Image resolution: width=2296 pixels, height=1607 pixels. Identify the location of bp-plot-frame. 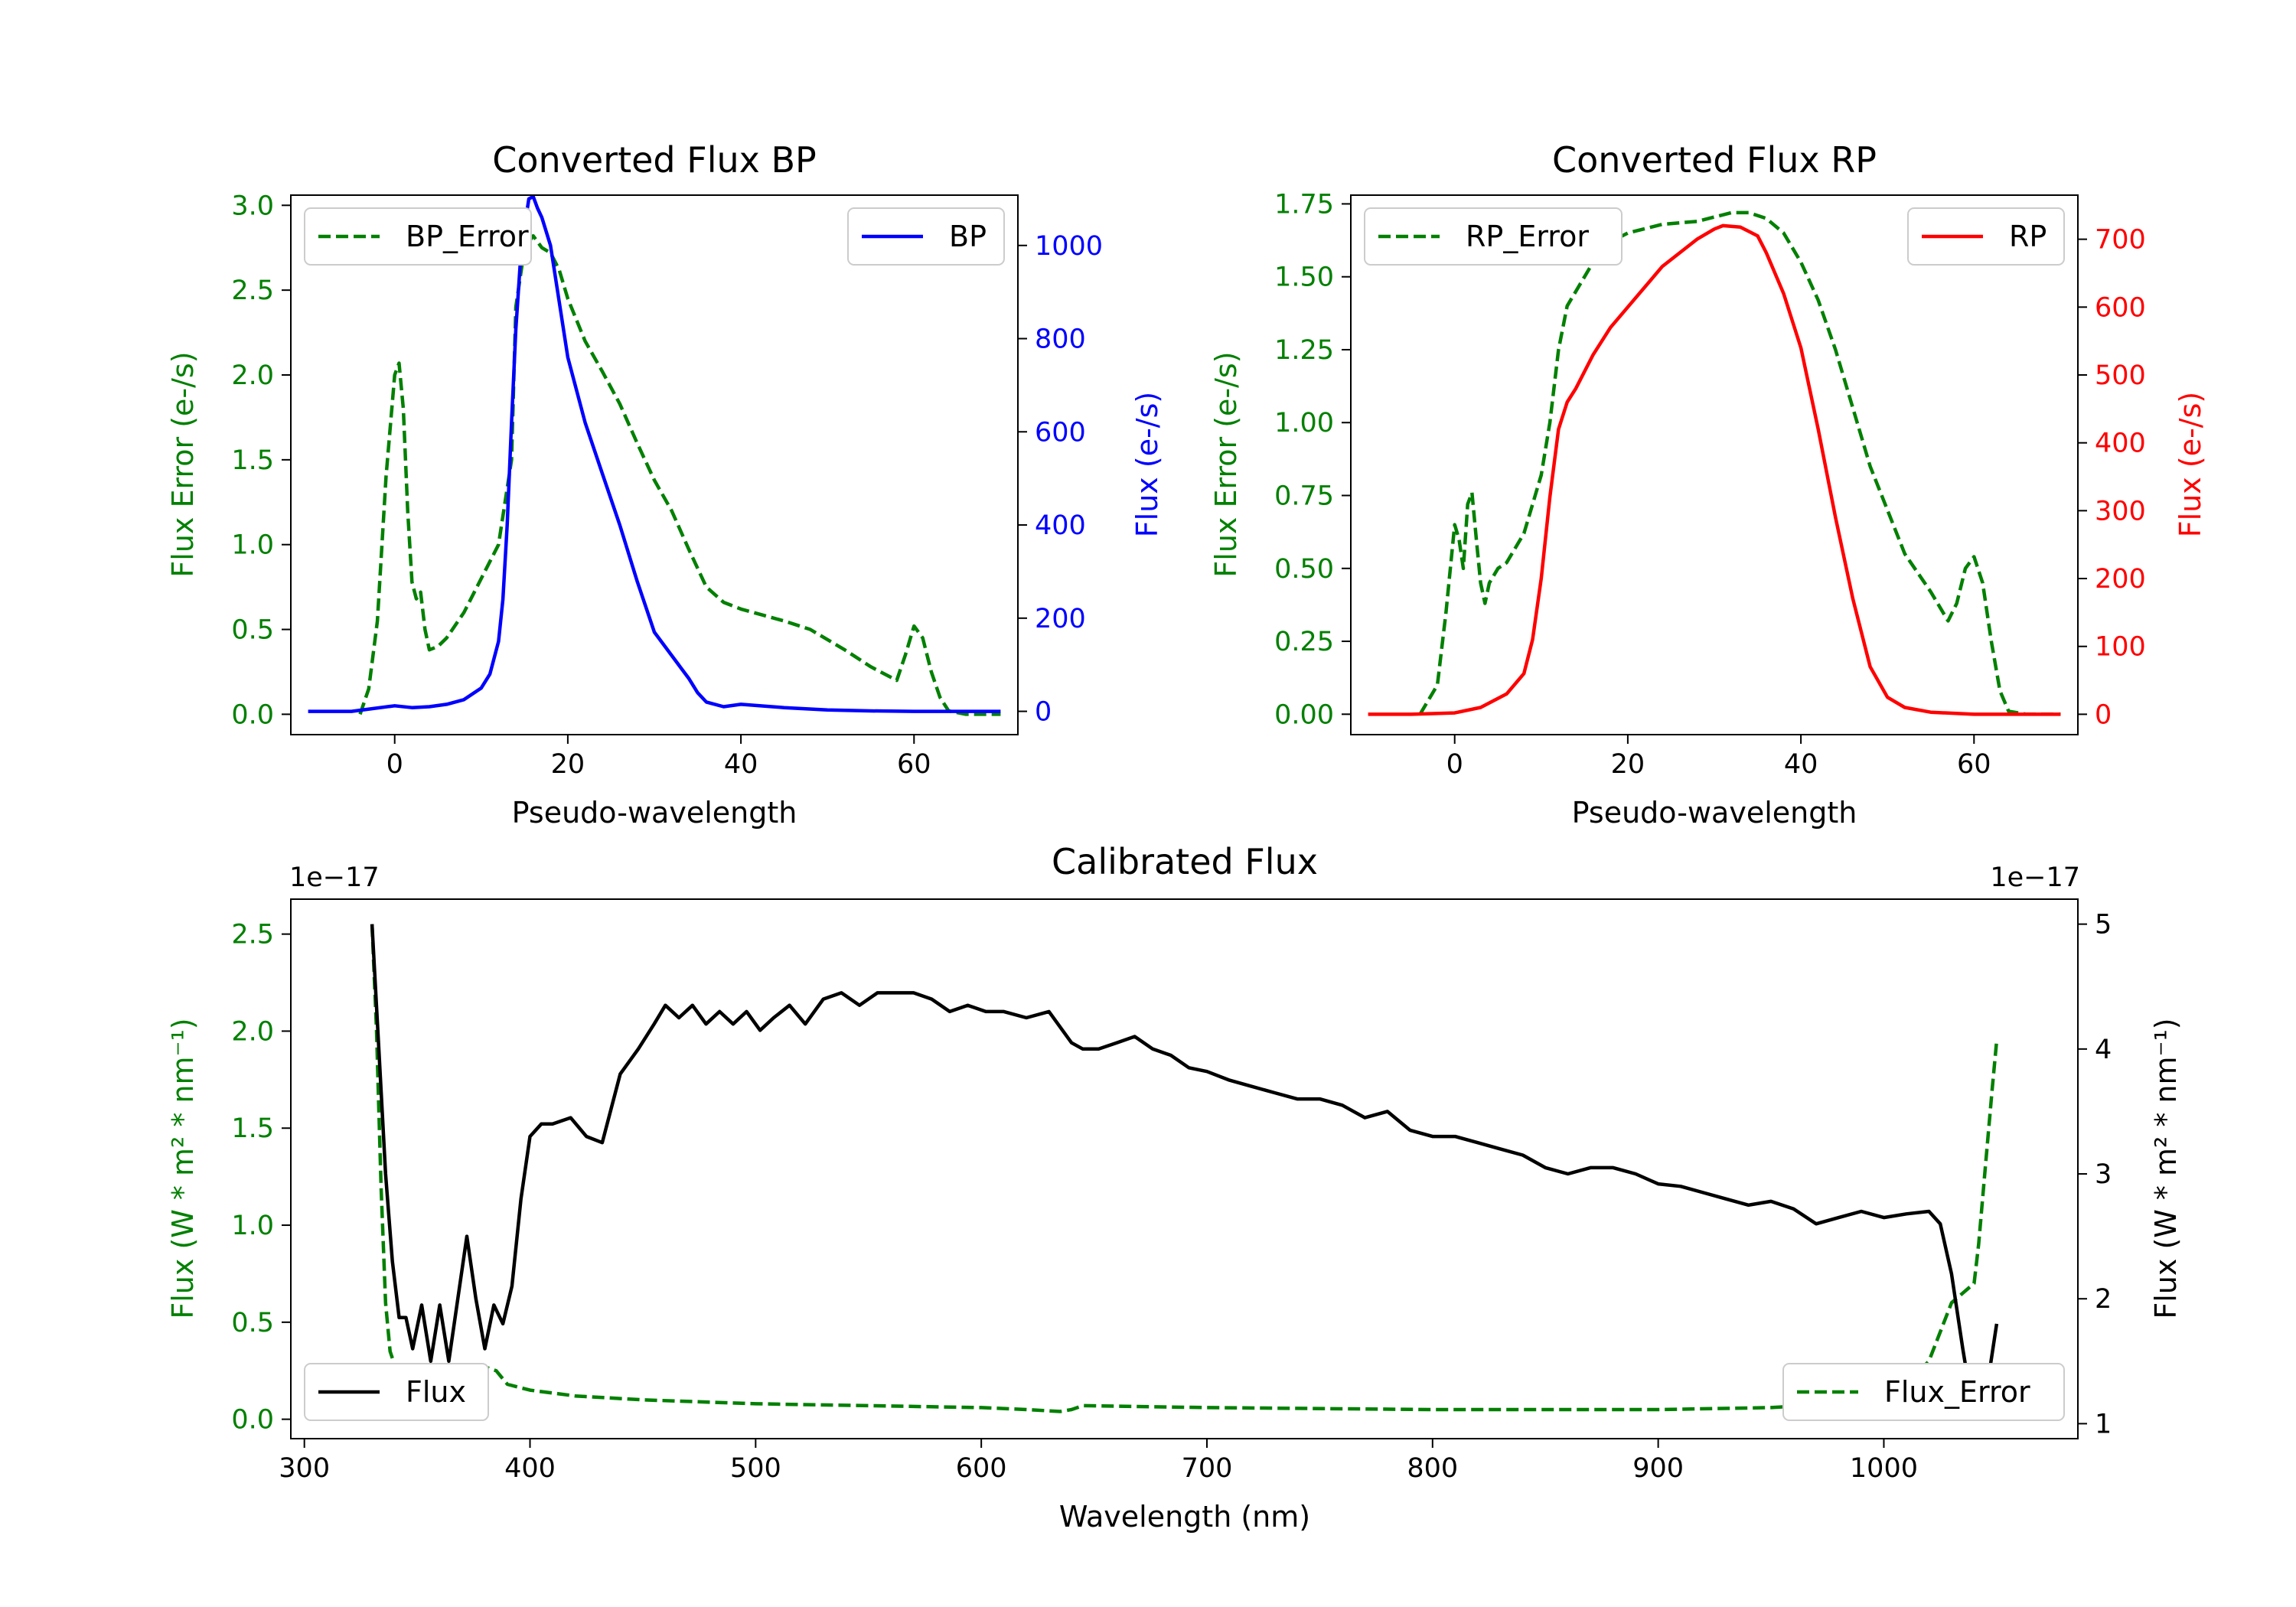
(654, 464).